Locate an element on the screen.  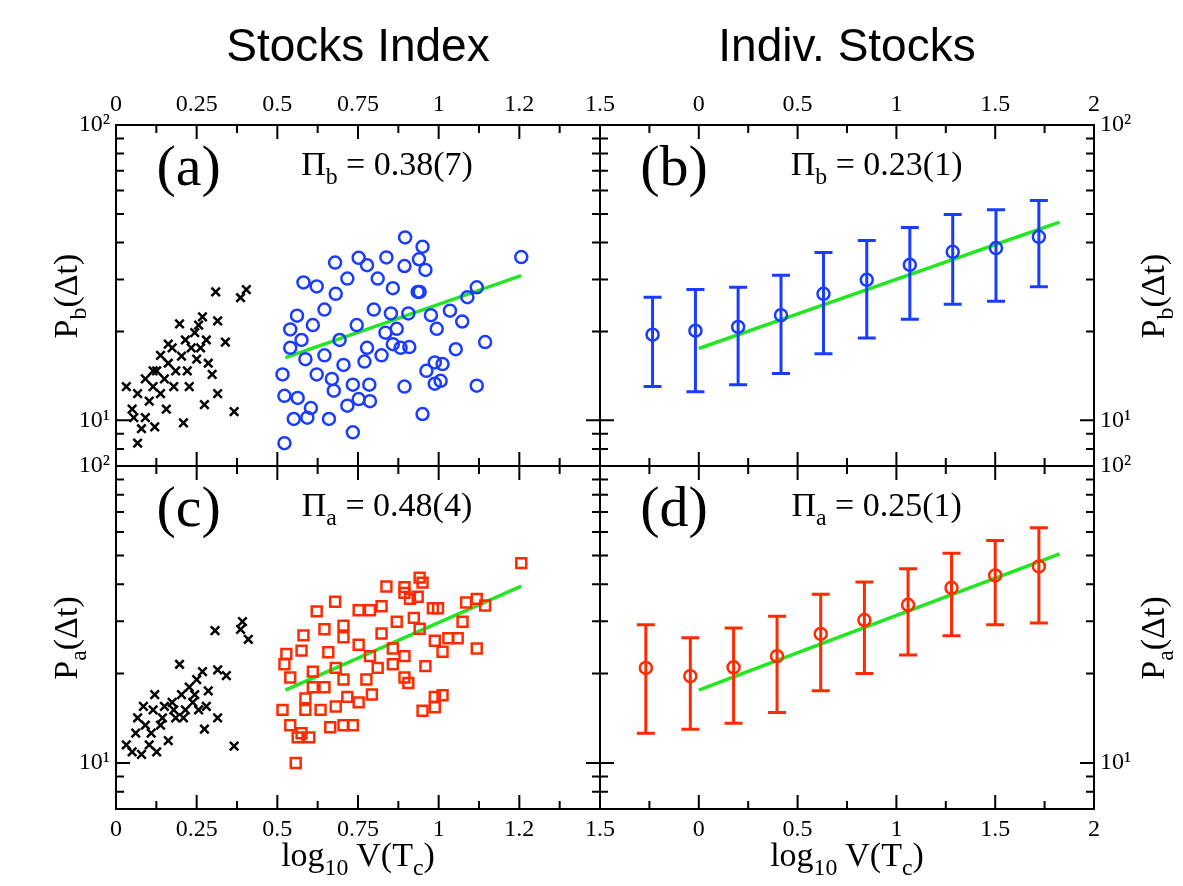
x-tick-label: 0.5 is located at coordinates (797, 102).